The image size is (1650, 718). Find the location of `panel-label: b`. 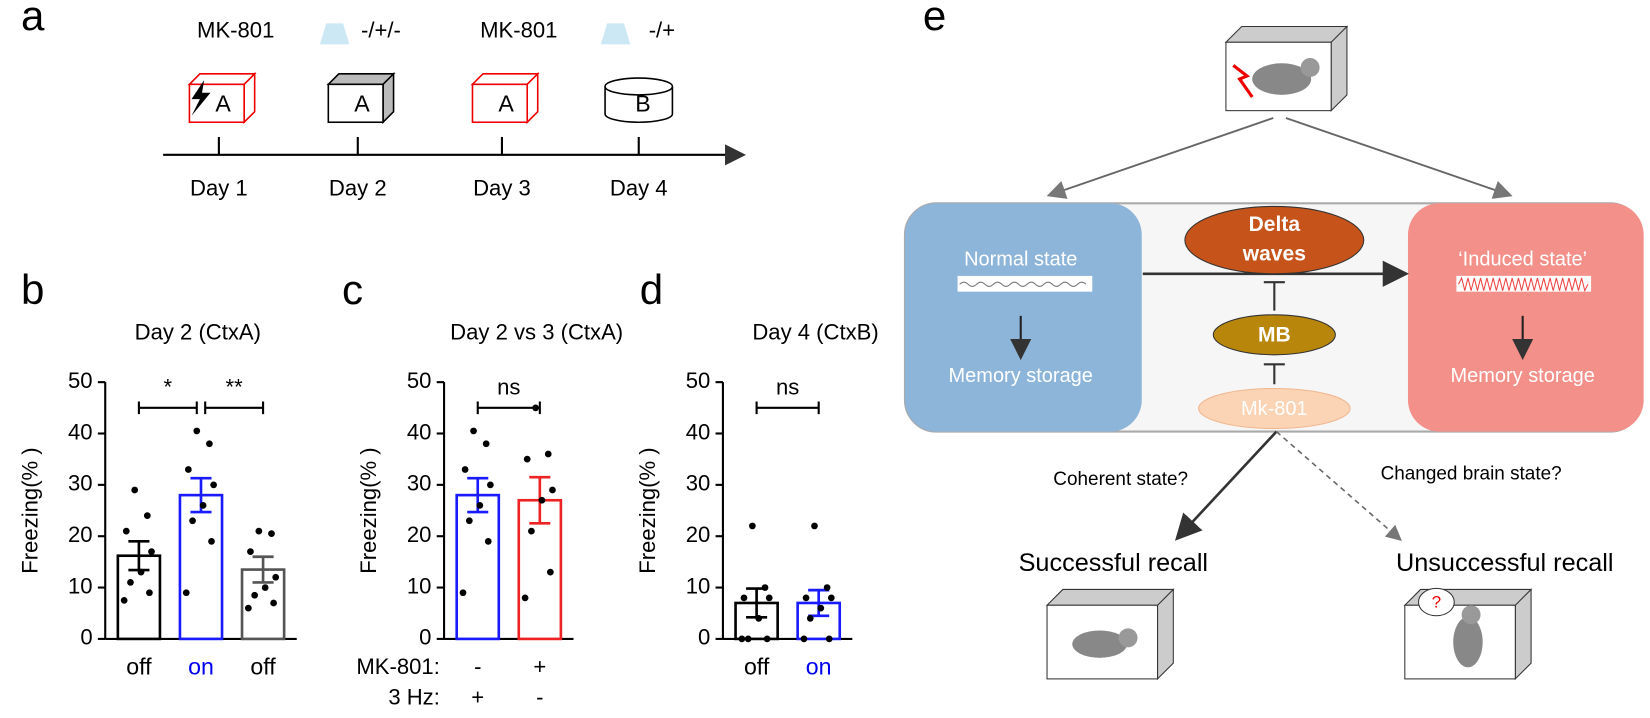

panel-label: b is located at coordinates (32, 289).